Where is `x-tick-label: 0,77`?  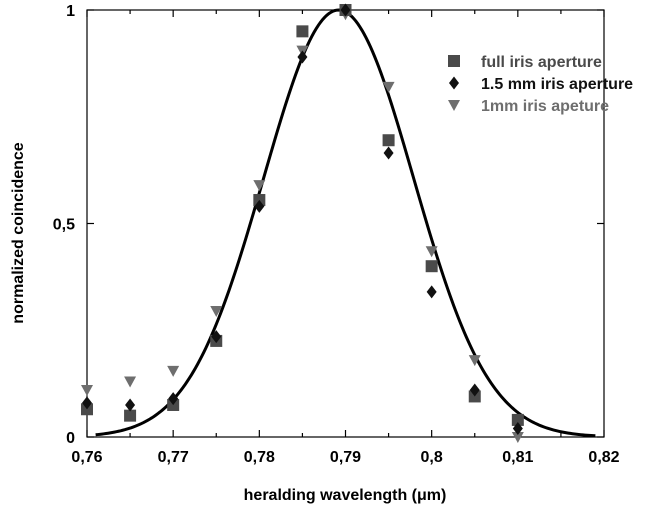
x-tick-label: 0,77 is located at coordinates (173, 457).